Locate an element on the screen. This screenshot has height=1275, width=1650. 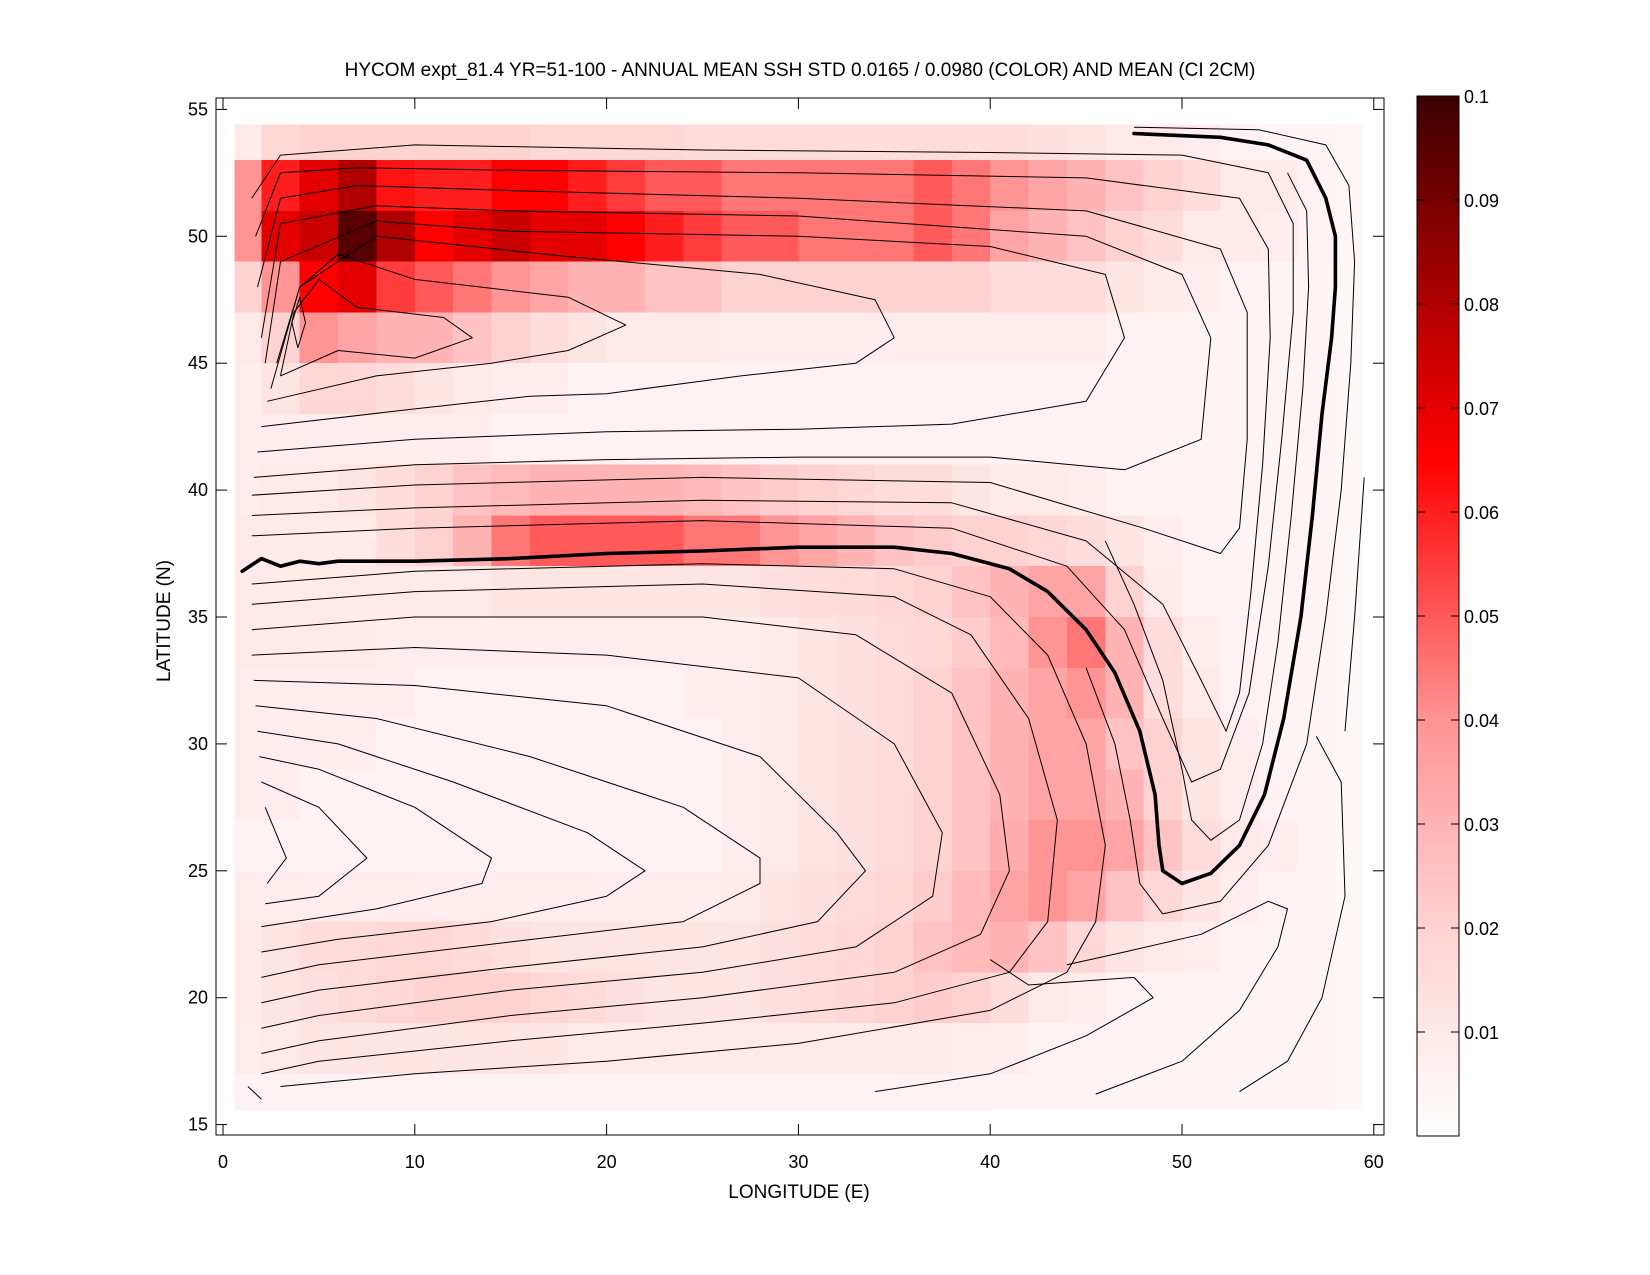
y-tick-label: 30 is located at coordinates (198, 744).